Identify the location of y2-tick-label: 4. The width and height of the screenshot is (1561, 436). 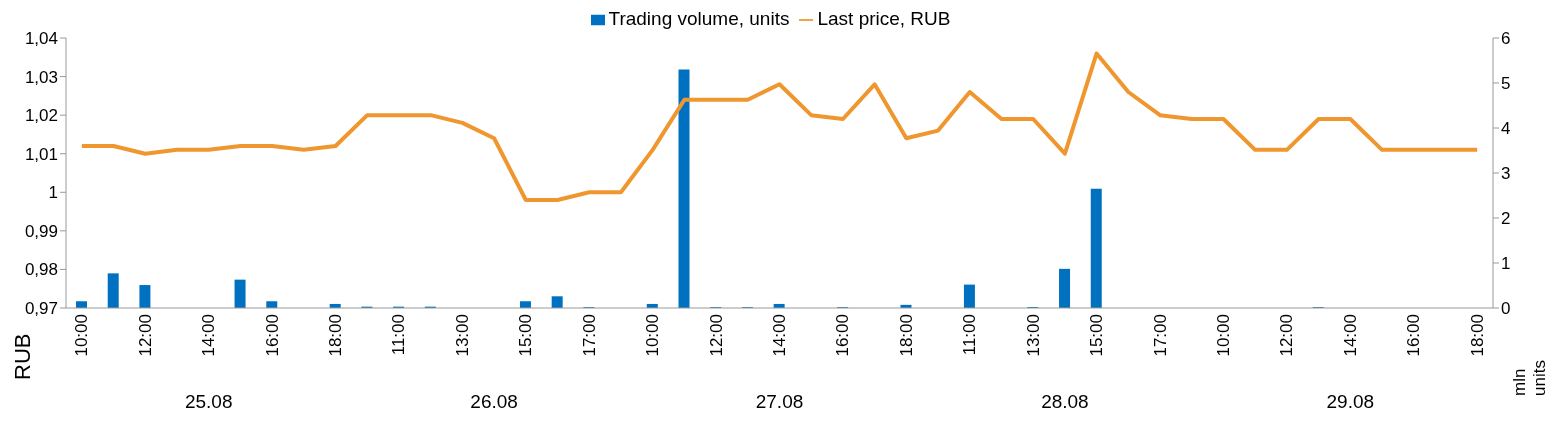
(1506, 129).